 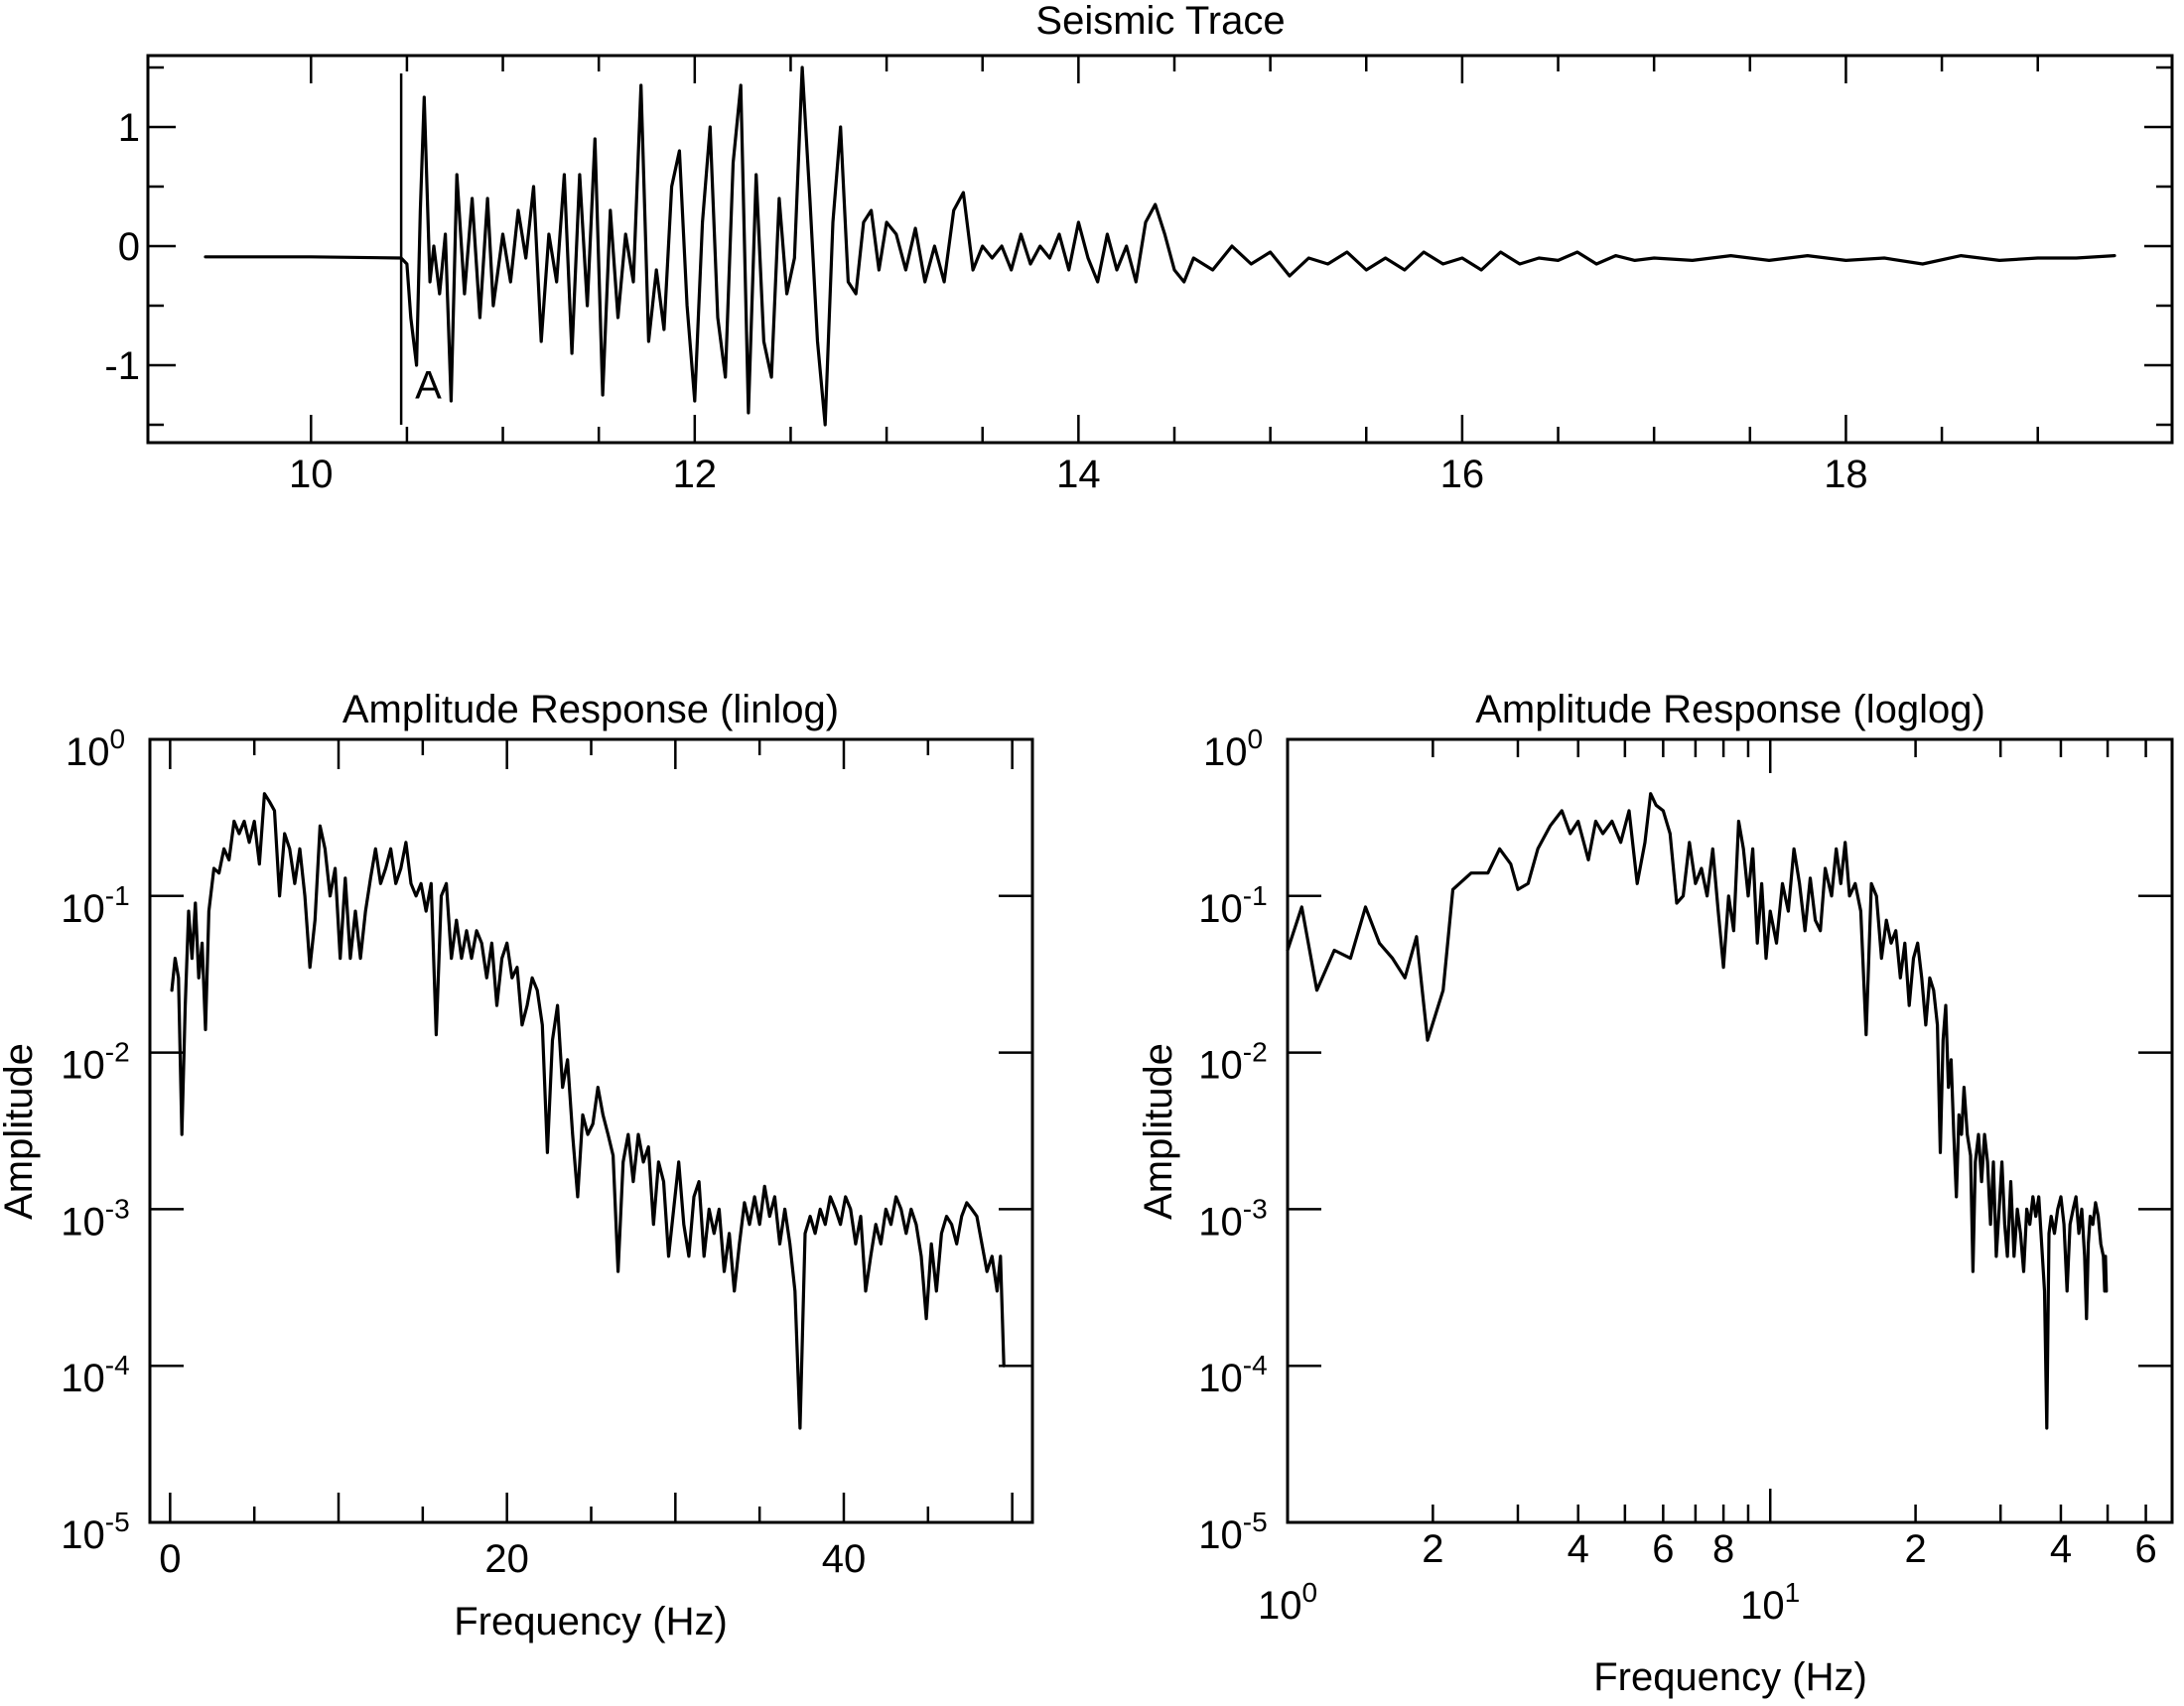 What do you see at coordinates (1160, 21) in the screenshot?
I see `seismic-title: Seismic Trace` at bounding box center [1160, 21].